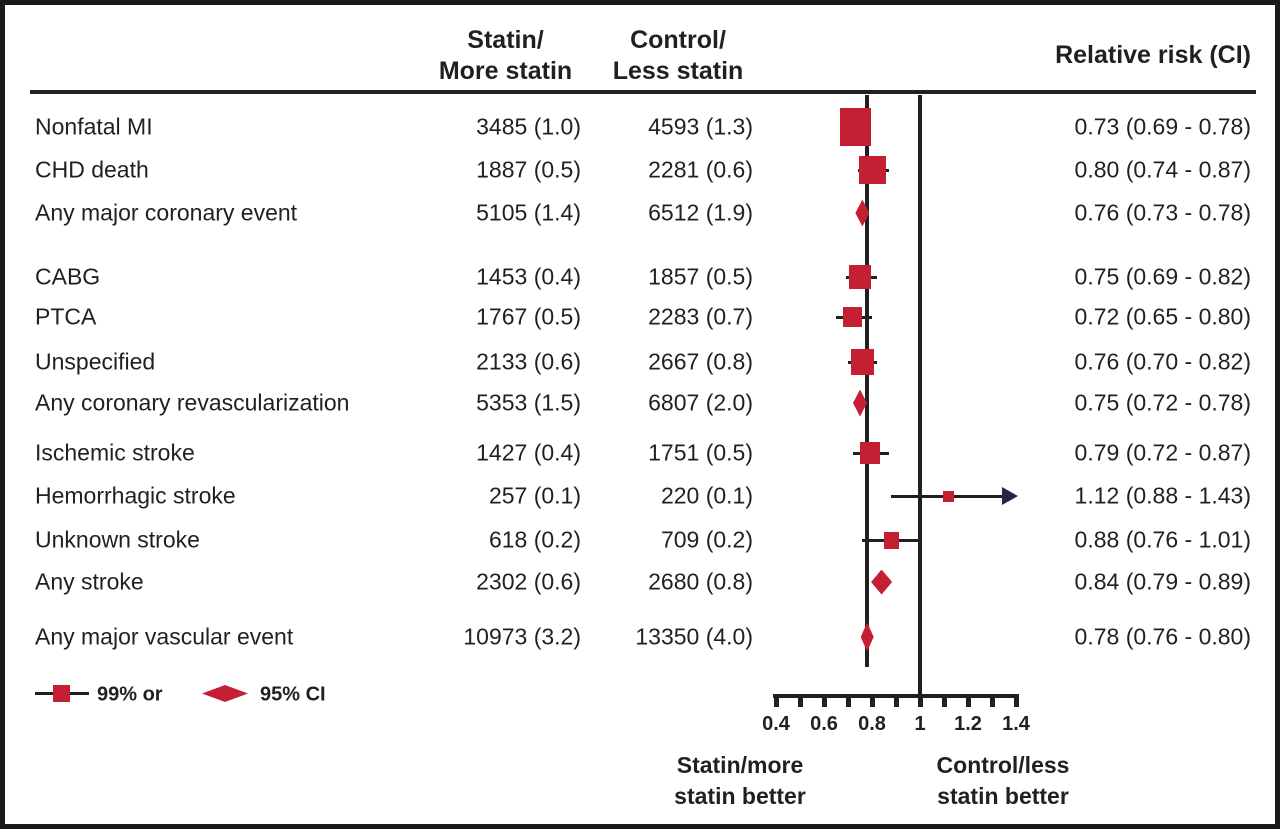 This screenshot has width=1280, height=829. What do you see at coordinates (1162, 636) in the screenshot?
I see `row-rr-value: 0.78 (0.76 - 0.80)` at bounding box center [1162, 636].